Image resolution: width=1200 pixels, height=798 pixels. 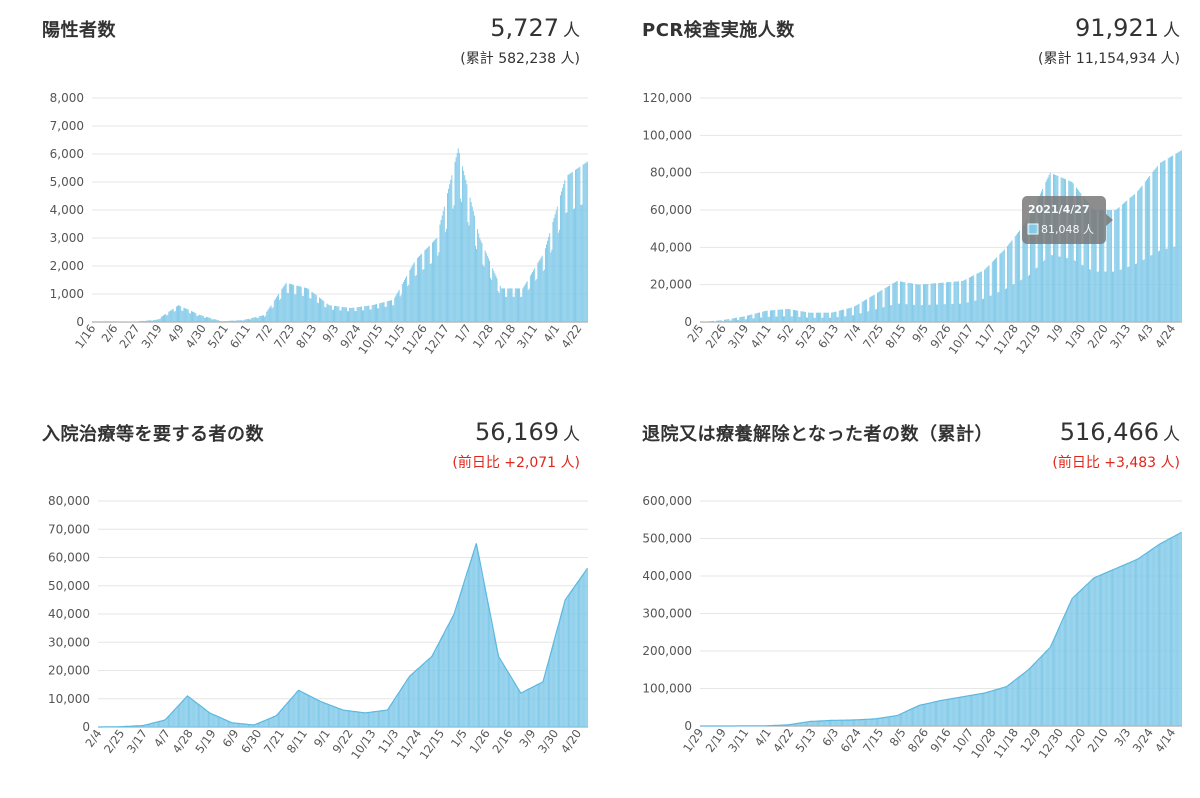 I want to click on series-line, so click(x=343, y=635).